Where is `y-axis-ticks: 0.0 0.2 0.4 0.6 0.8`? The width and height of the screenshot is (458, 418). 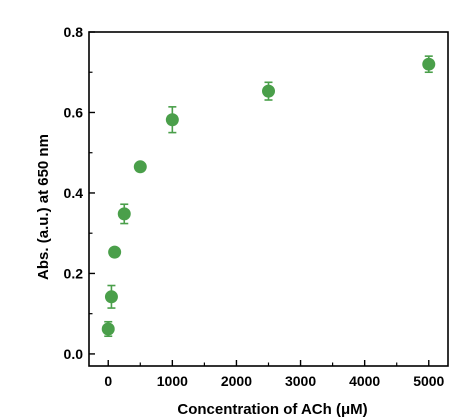
y-axis-ticks: 0.0 0.2 0.4 0.6 0.8 is located at coordinates (79, 193).